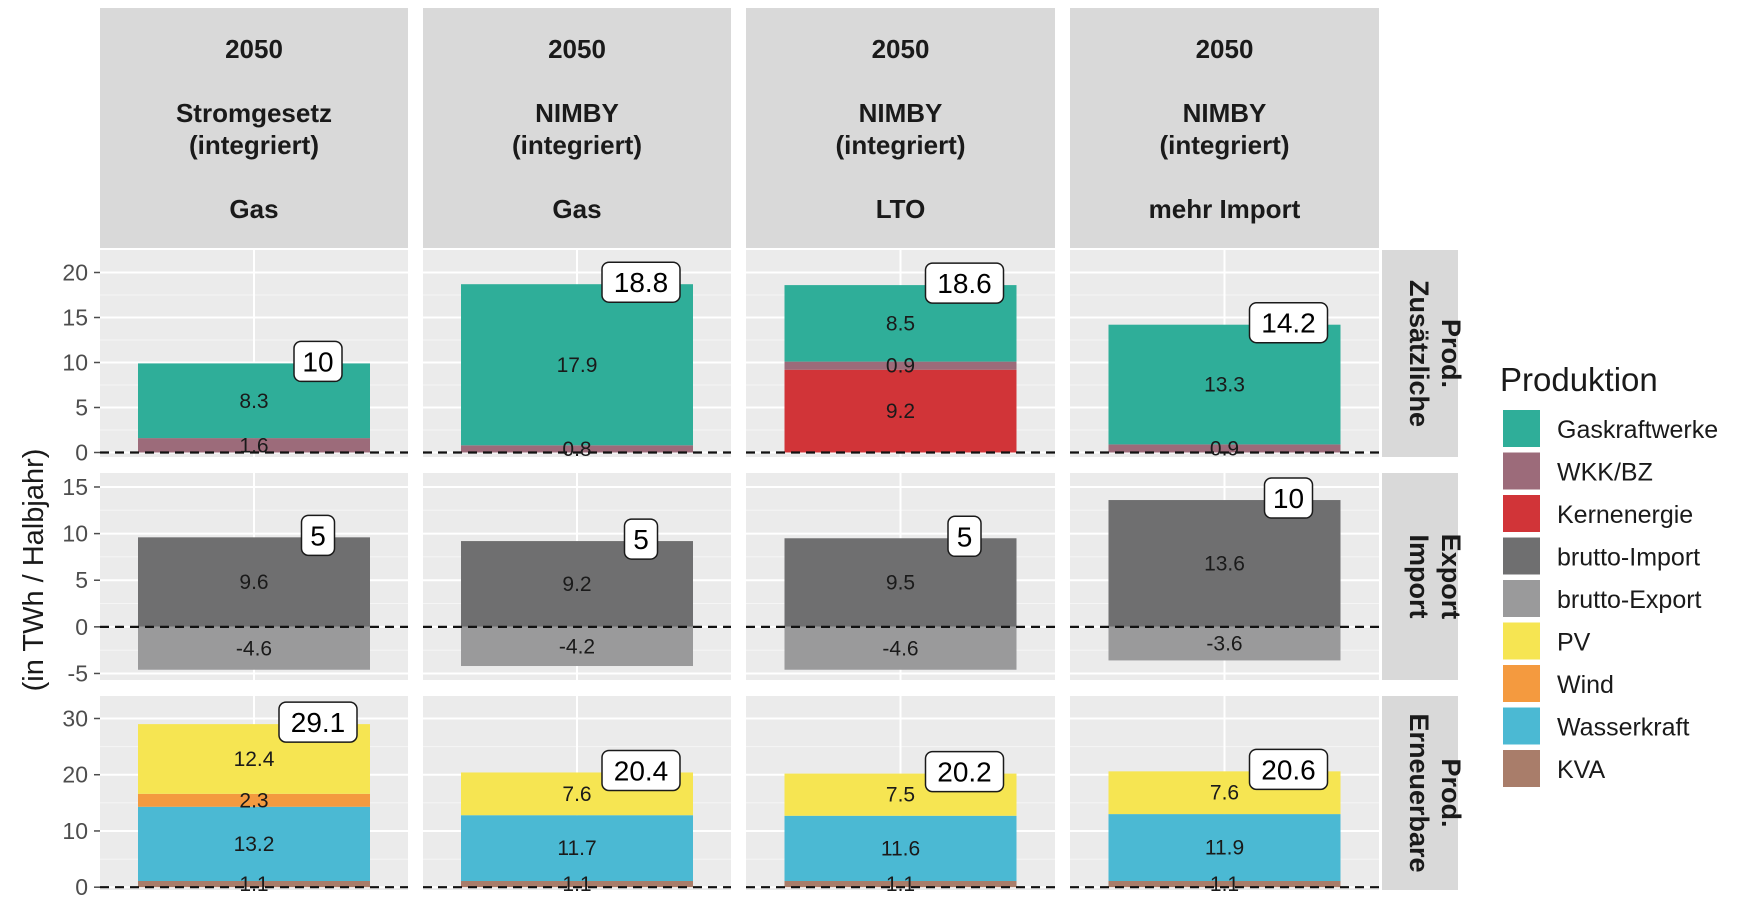 The image size is (1738, 905). Describe the element at coordinates (253, 582) in the screenshot. I see `segment-value-label: 9.6` at that location.